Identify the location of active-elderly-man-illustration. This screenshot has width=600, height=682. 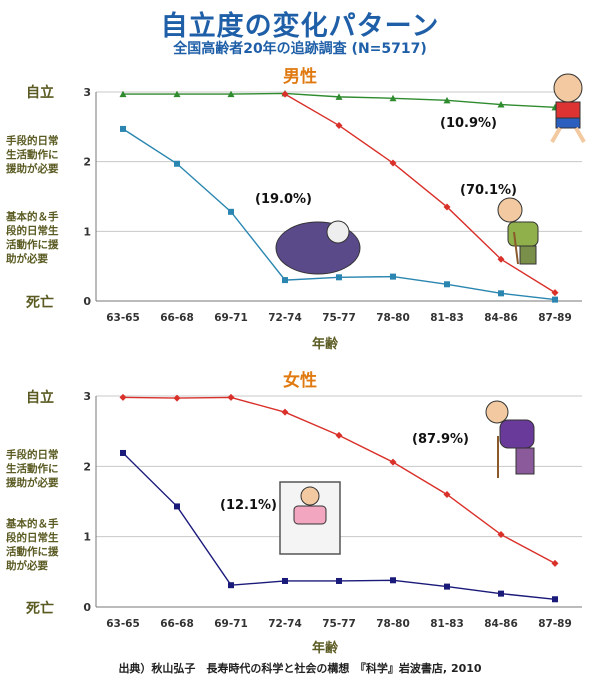
(568, 108).